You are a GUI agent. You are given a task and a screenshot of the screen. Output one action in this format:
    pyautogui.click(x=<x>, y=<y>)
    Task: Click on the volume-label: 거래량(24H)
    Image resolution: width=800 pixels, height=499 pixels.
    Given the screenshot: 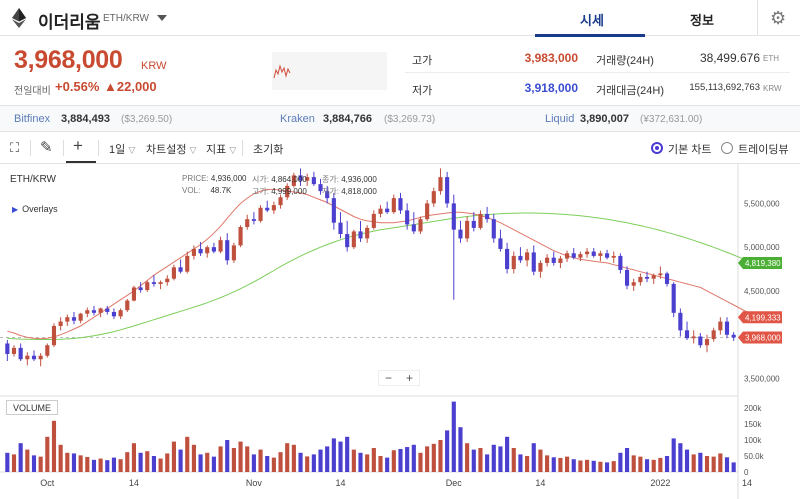 What is the action you would take?
    pyautogui.click(x=625, y=61)
    